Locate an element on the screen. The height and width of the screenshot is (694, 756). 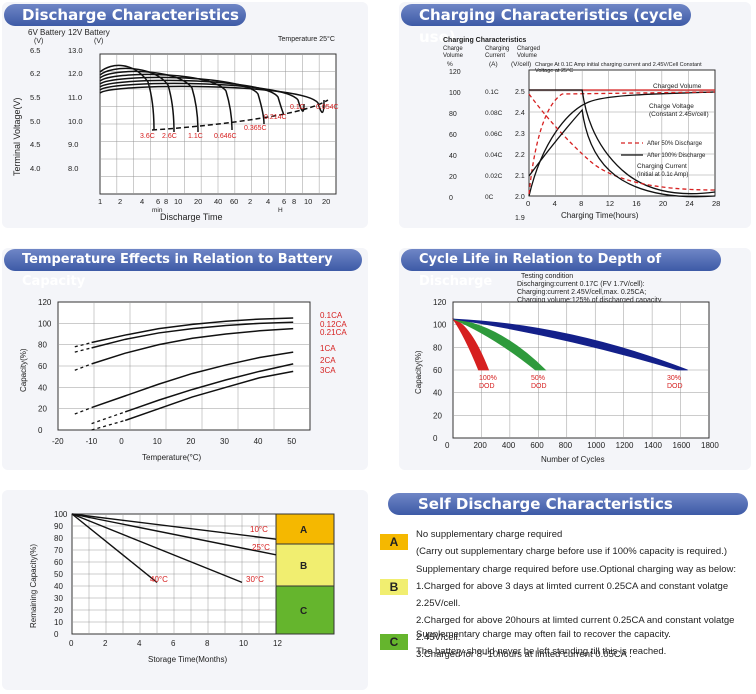
charging-xtick: 28 is located at coordinates (716, 203).